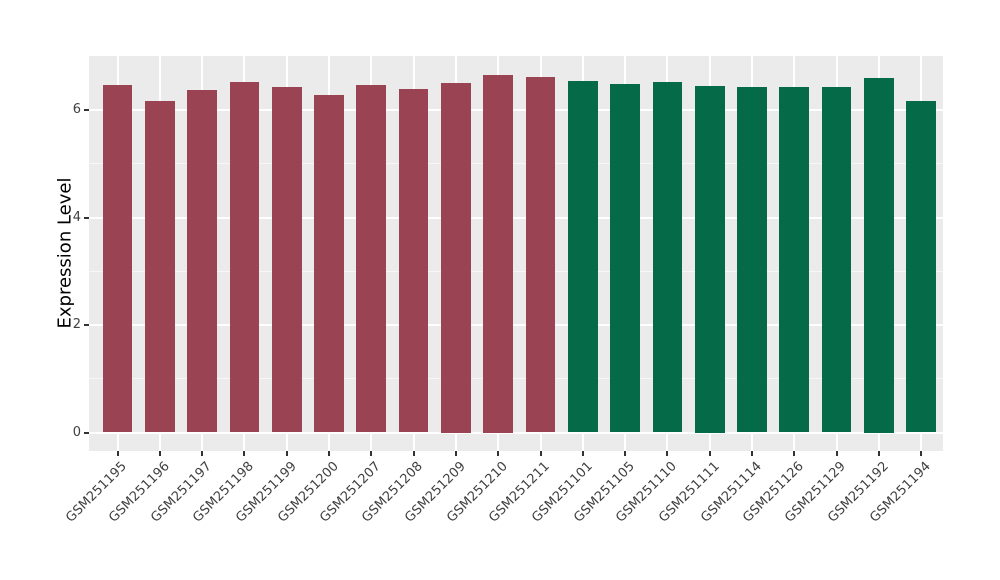  I want to click on bar-GSM251114, so click(752, 260).